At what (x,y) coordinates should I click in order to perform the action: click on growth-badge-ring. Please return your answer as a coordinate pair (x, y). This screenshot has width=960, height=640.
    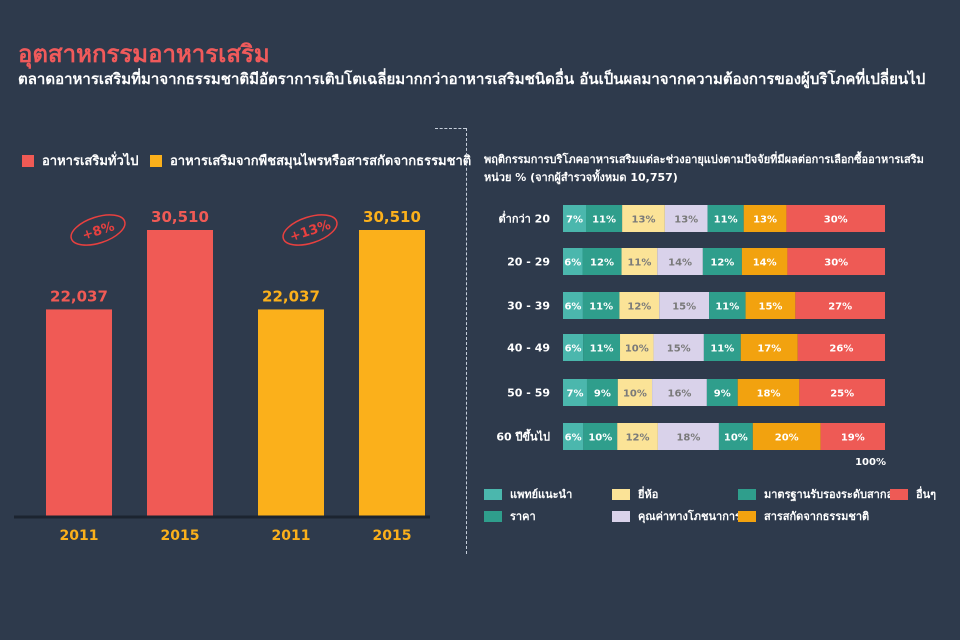
    Looking at the image, I should click on (98, 230).